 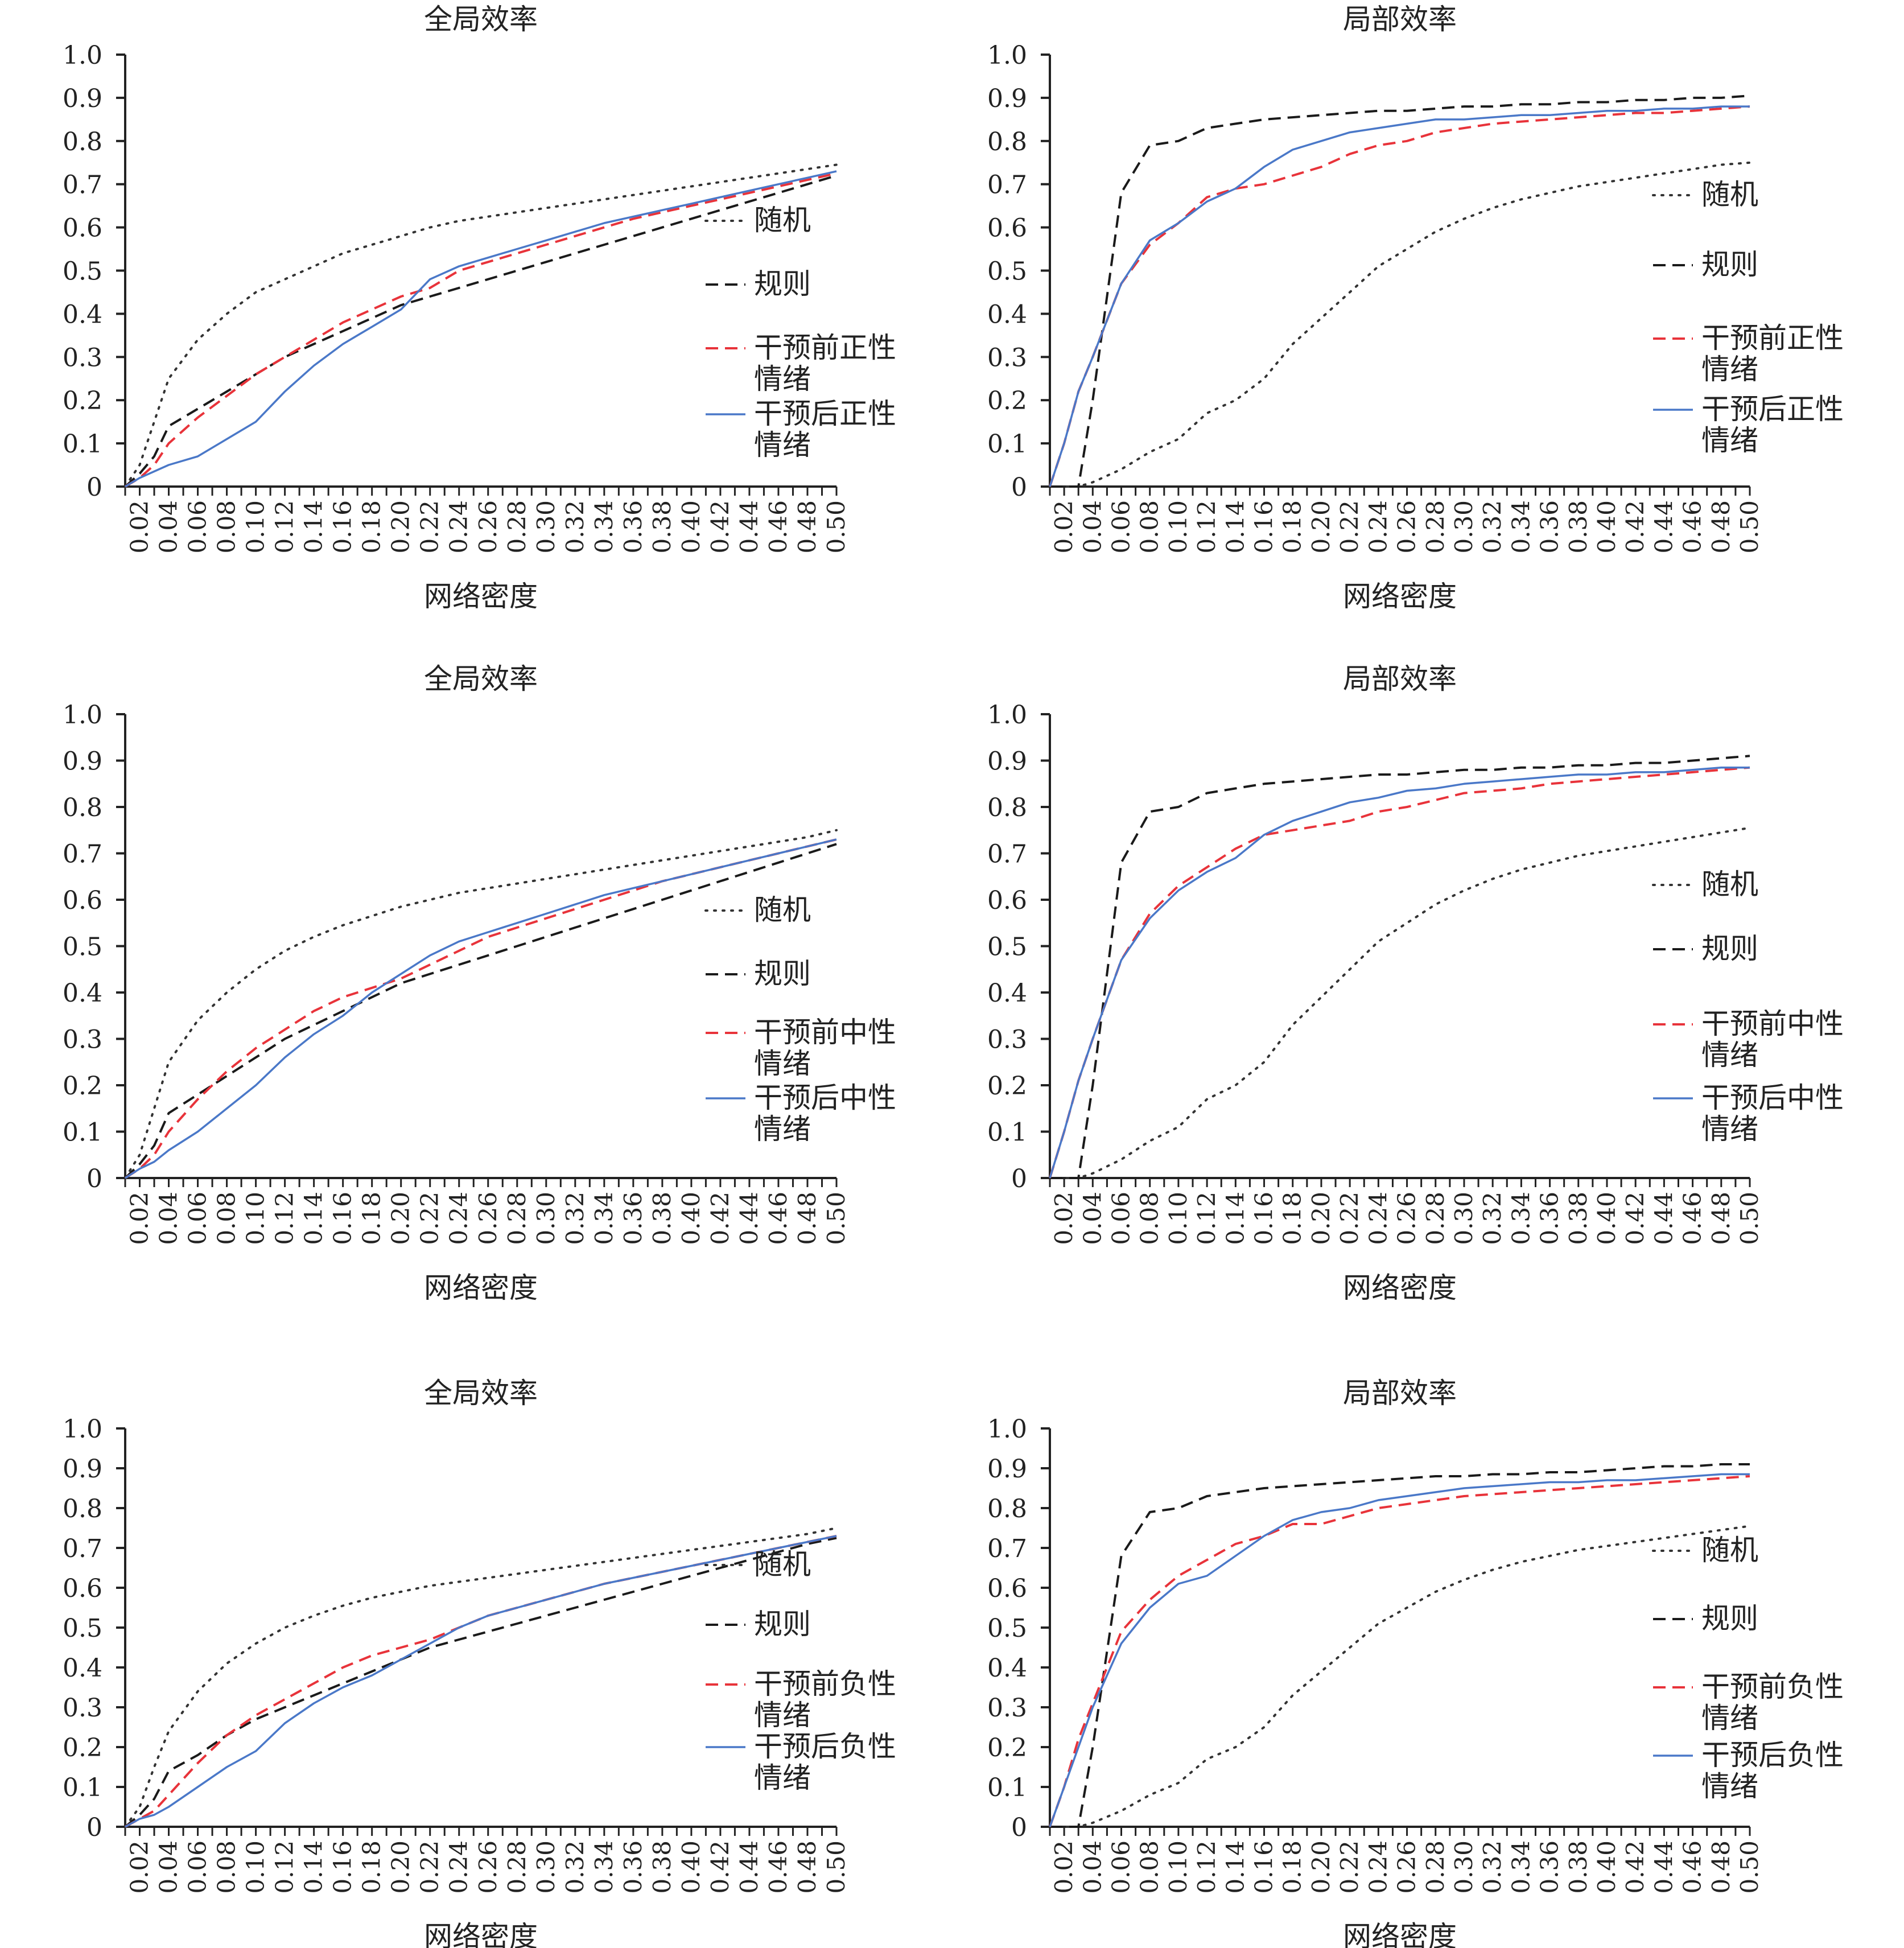 What do you see at coordinates (1407, 1867) in the screenshot?
I see `x-tick-label: 0.26` at bounding box center [1407, 1867].